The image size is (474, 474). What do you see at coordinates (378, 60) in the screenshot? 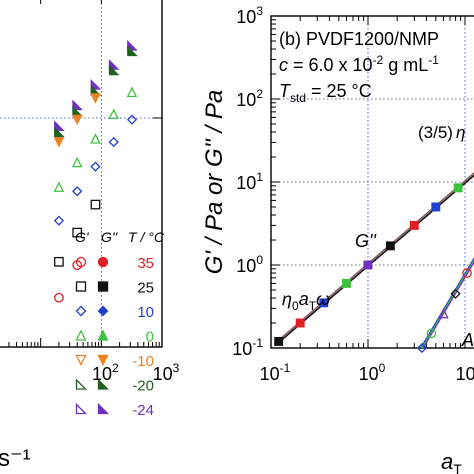
I see `concentration-exponent: -2` at bounding box center [378, 60].